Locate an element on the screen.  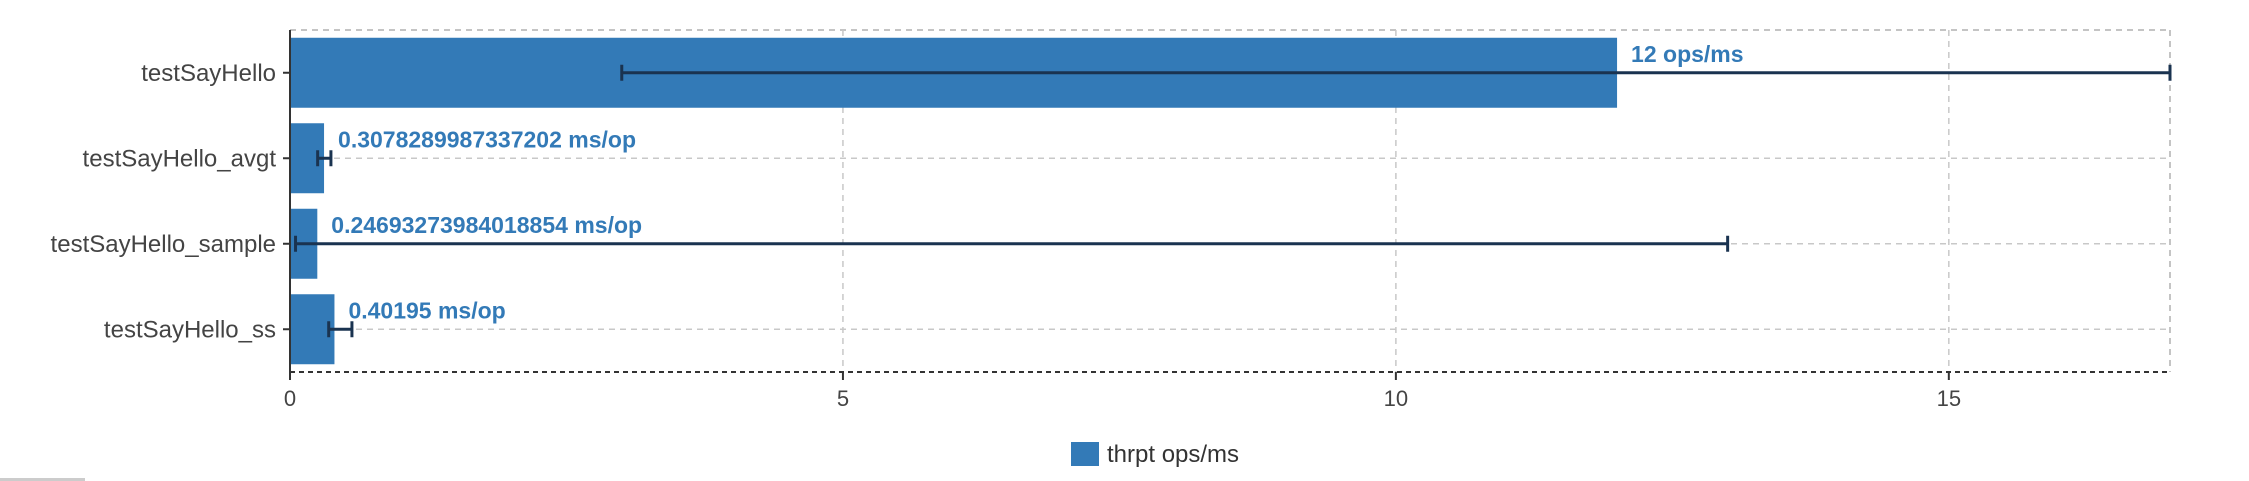
category-label-testSayHello_sample: testSayHello_sample is located at coordinates (163, 244).